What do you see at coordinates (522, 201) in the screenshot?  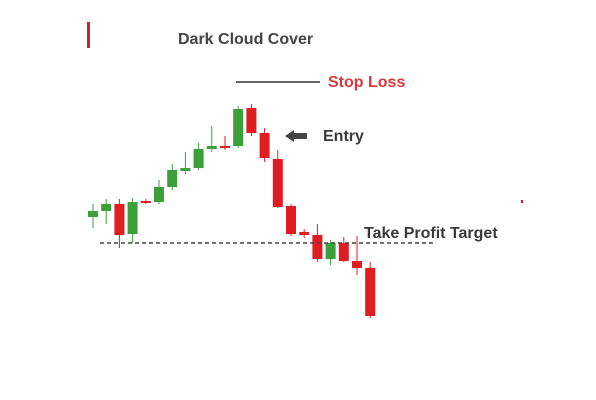 I see `accent-dot` at bounding box center [522, 201].